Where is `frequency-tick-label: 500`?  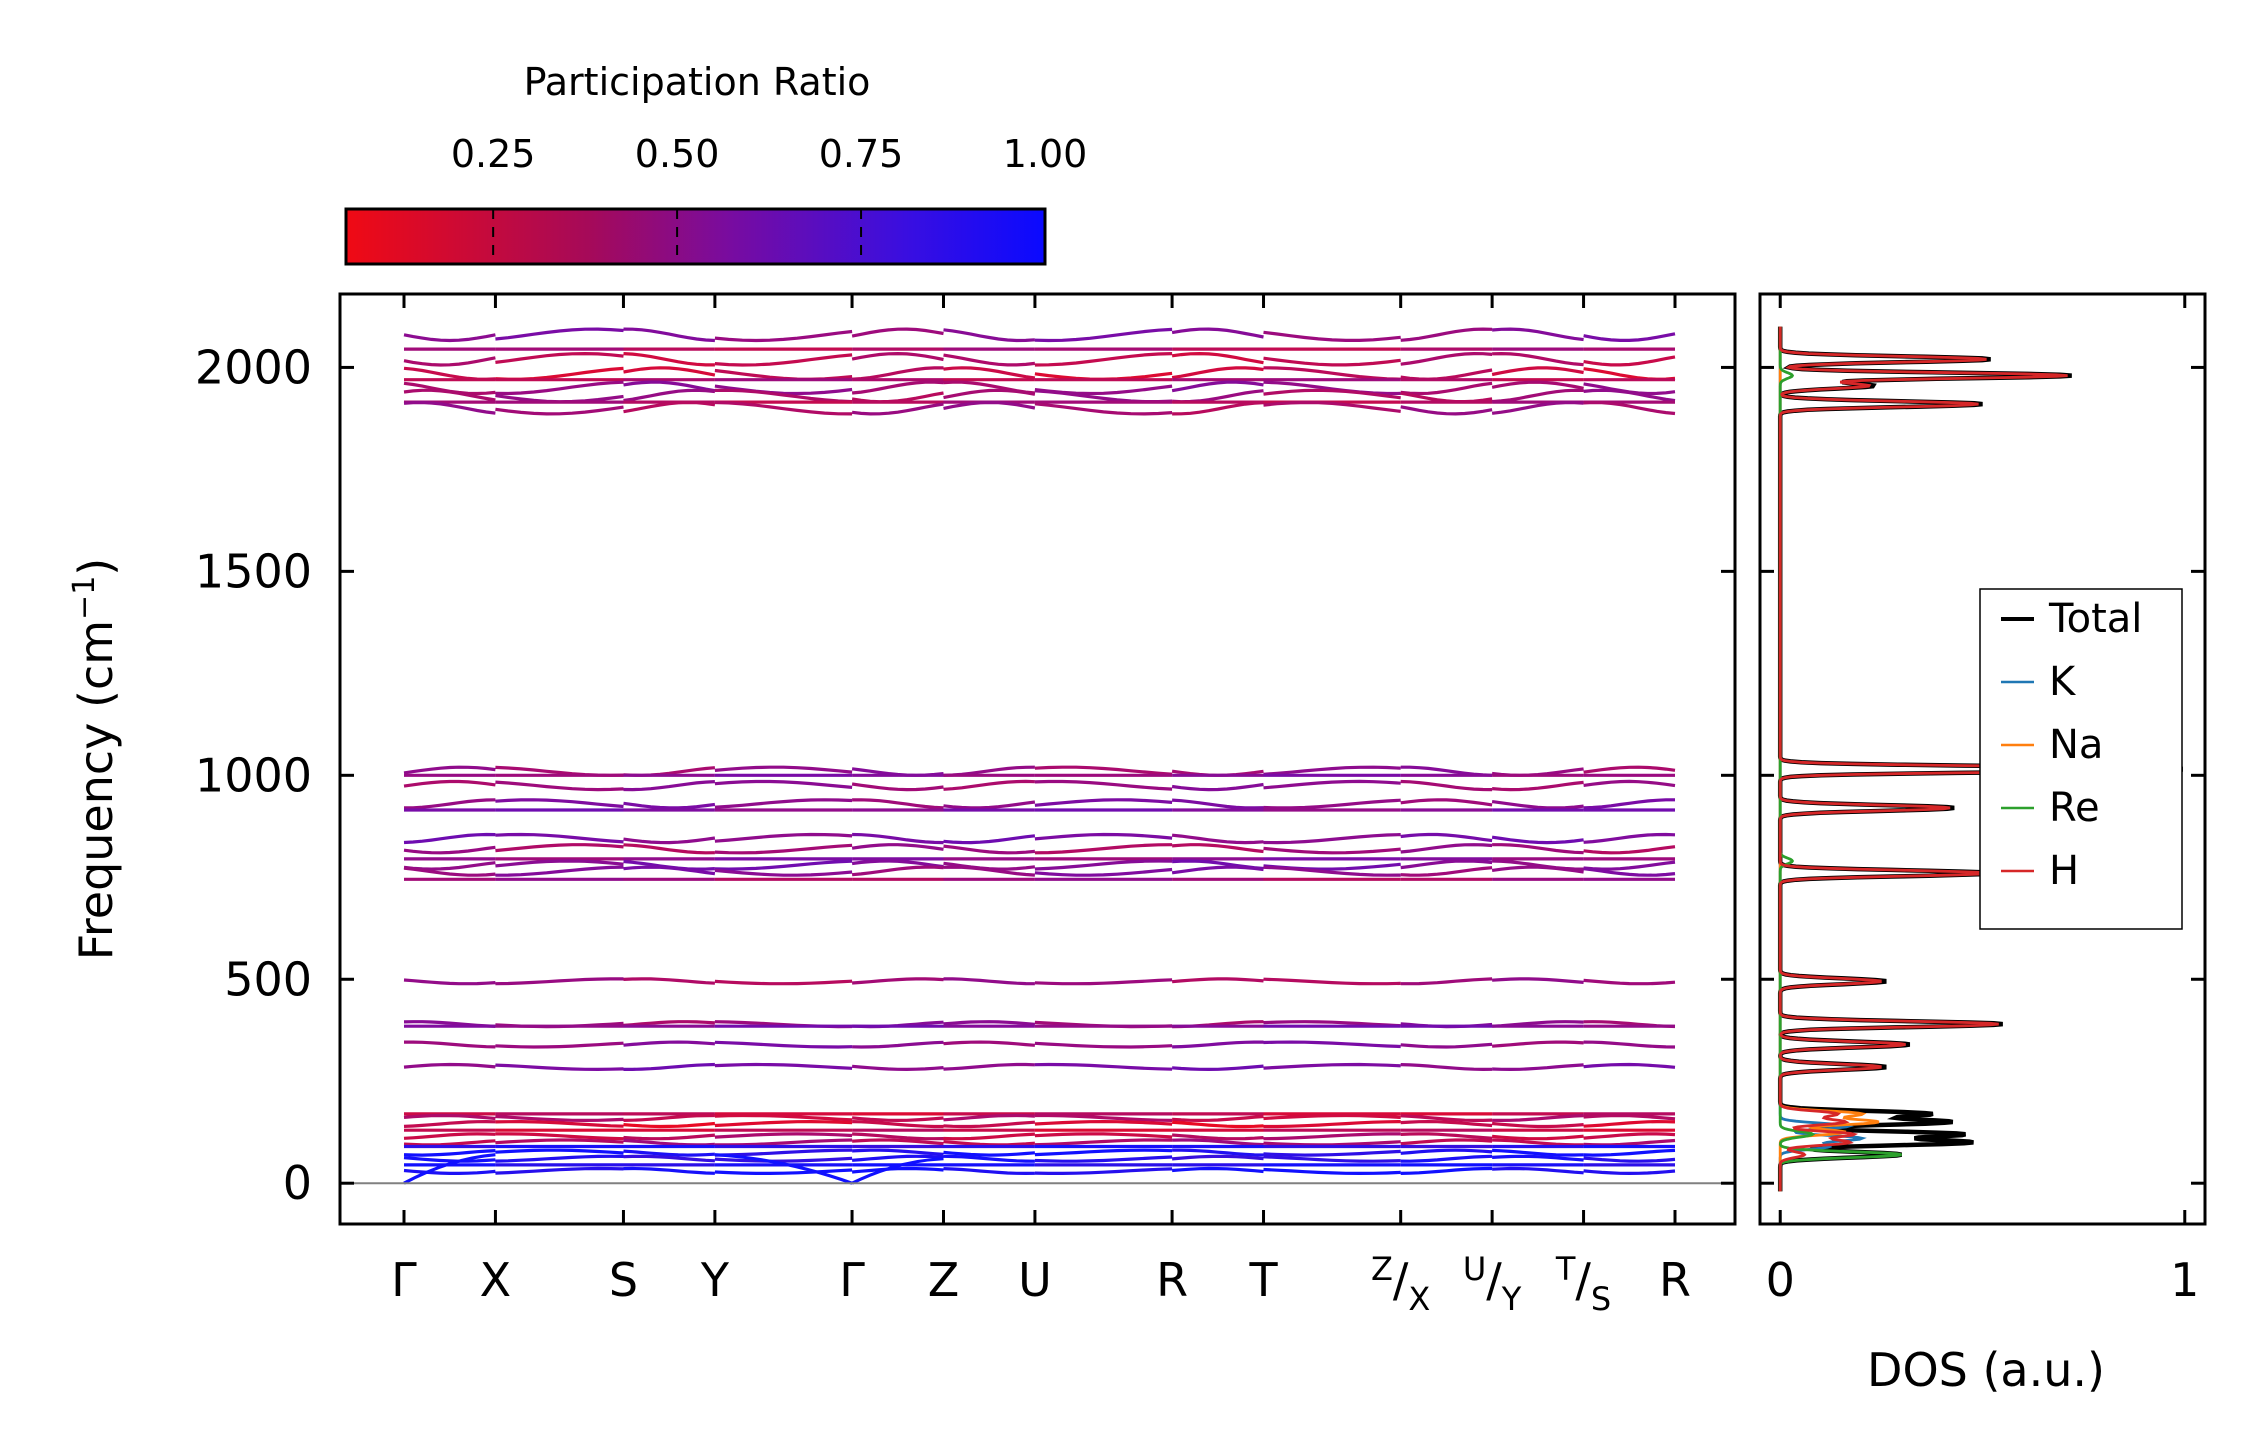 frequency-tick-label: 500 is located at coordinates (268, 979).